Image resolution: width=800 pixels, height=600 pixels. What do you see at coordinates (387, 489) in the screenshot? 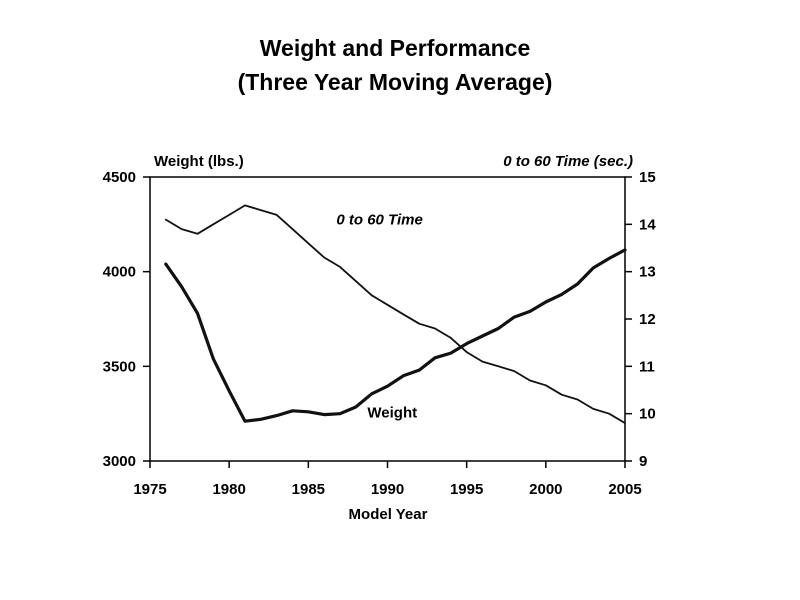
I see `x-tick-label: 1990` at bounding box center [387, 489].